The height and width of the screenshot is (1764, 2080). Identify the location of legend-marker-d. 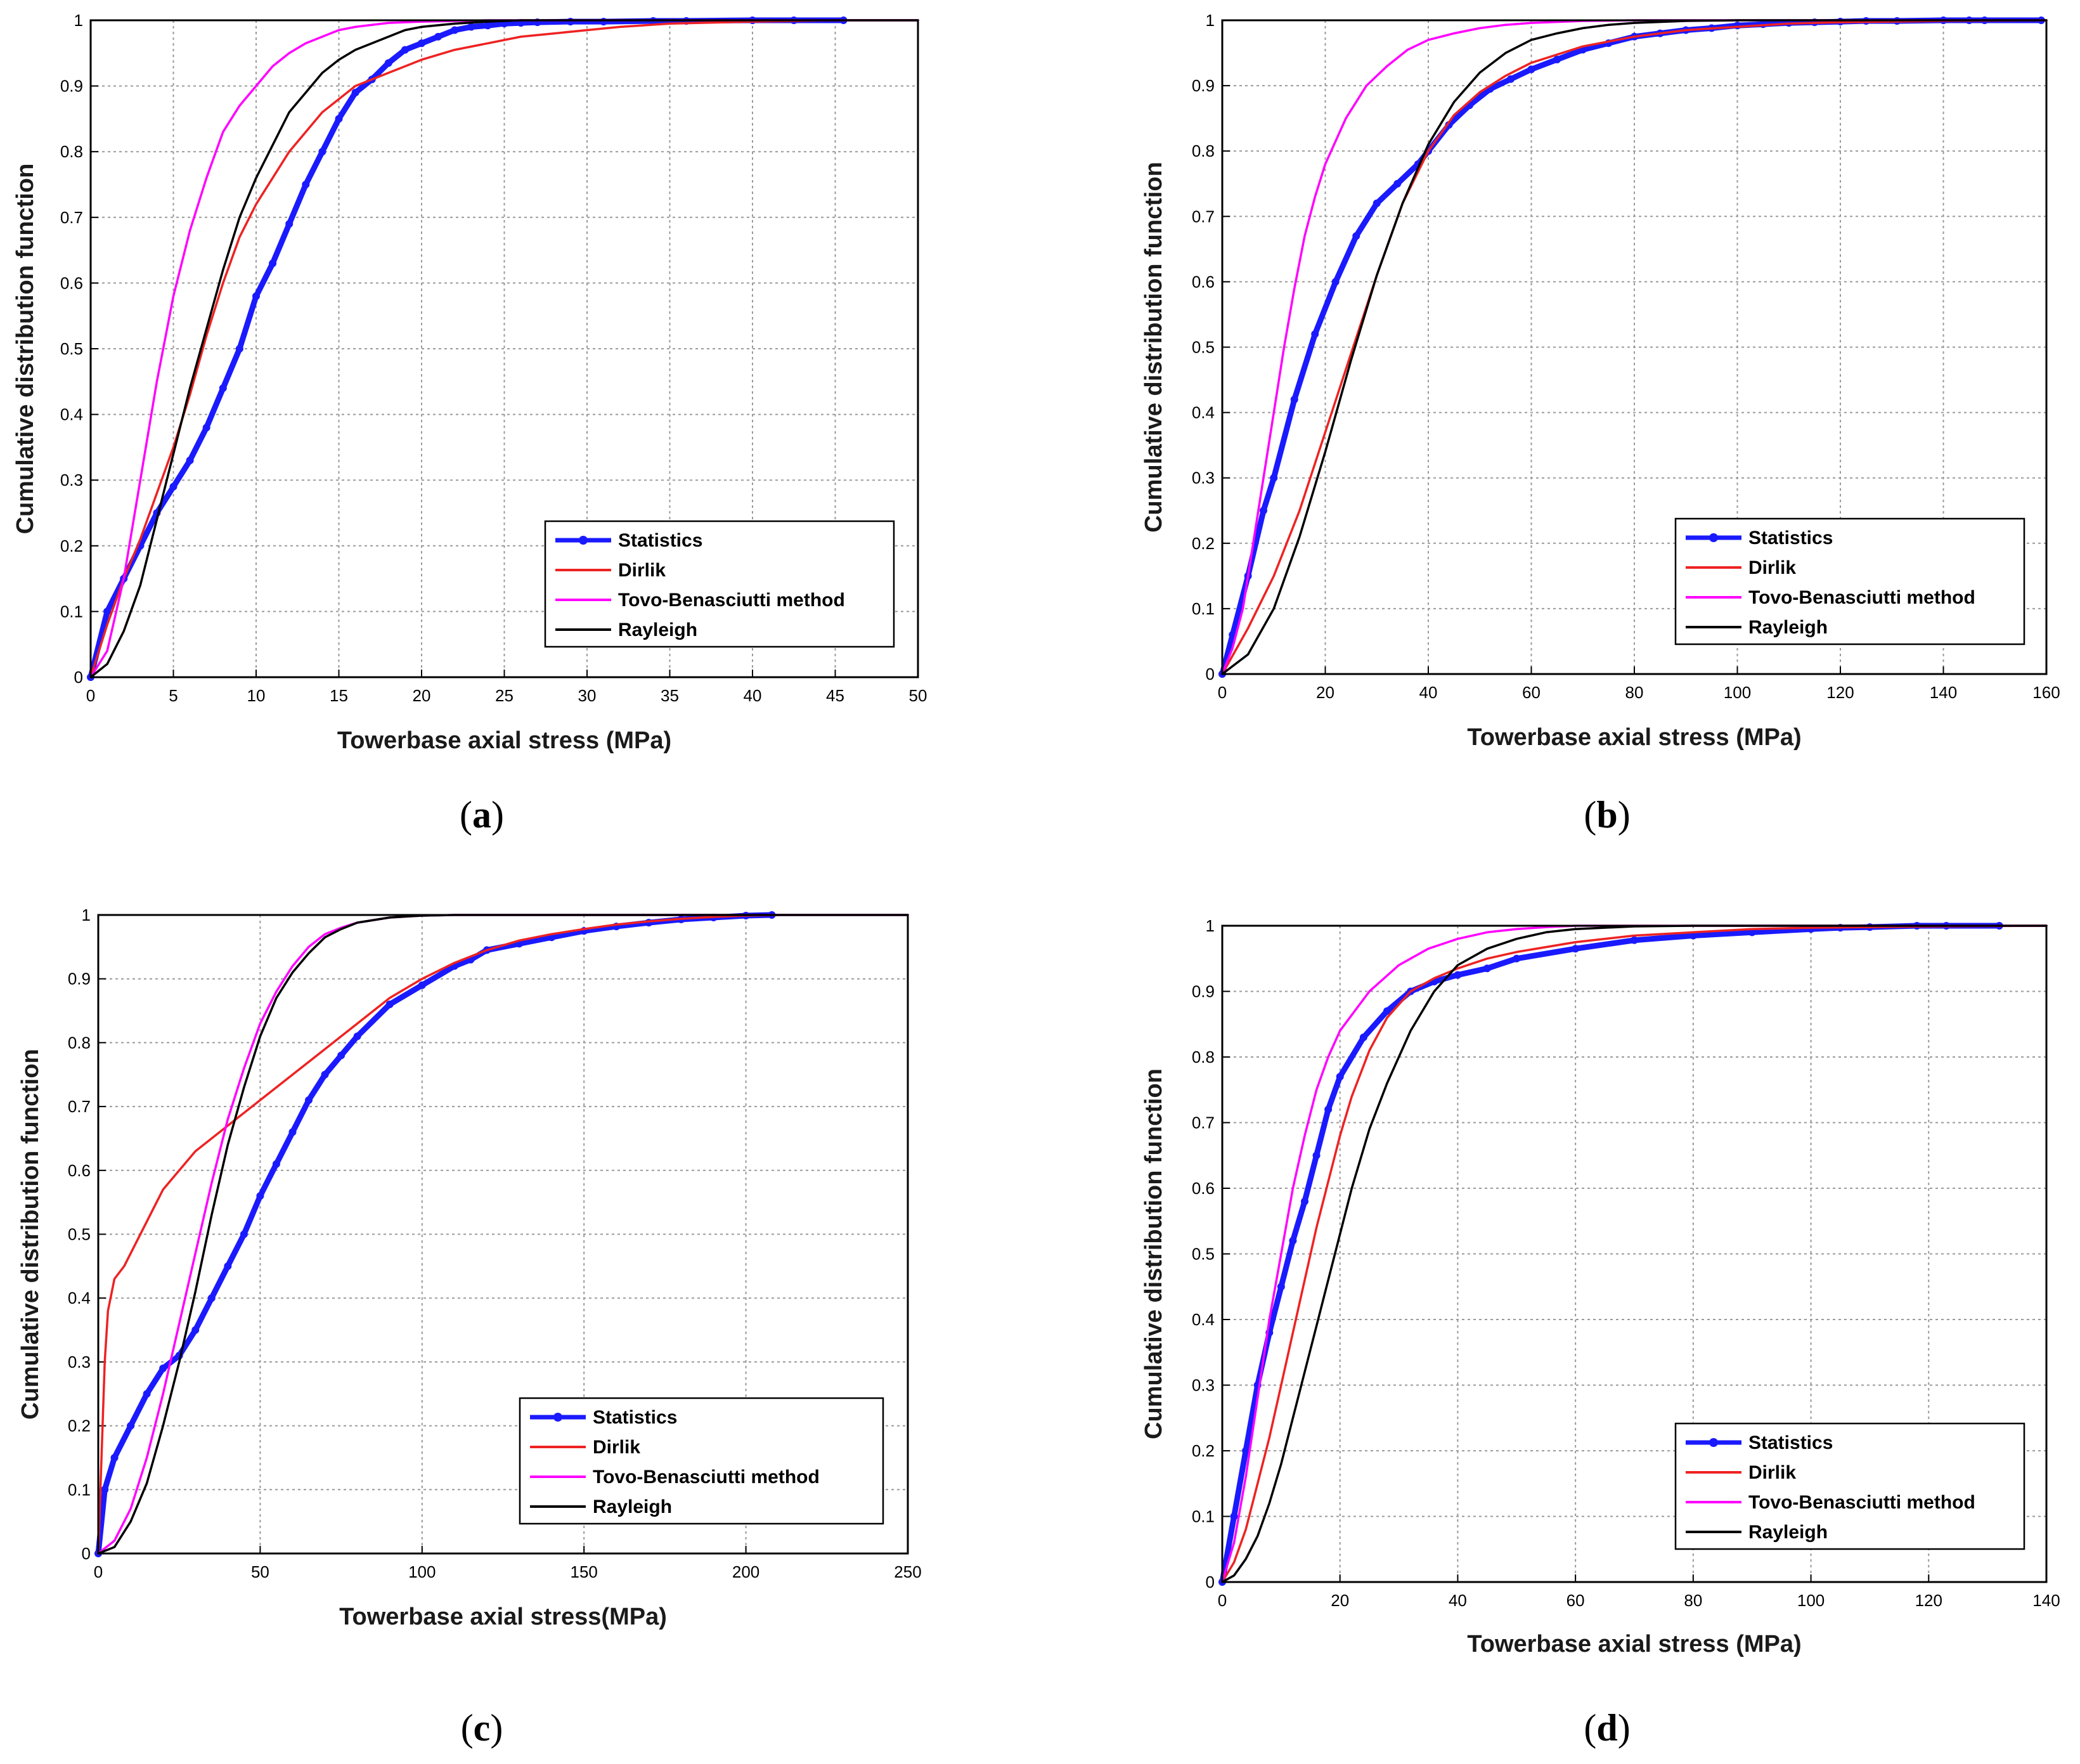
(1713, 1442).